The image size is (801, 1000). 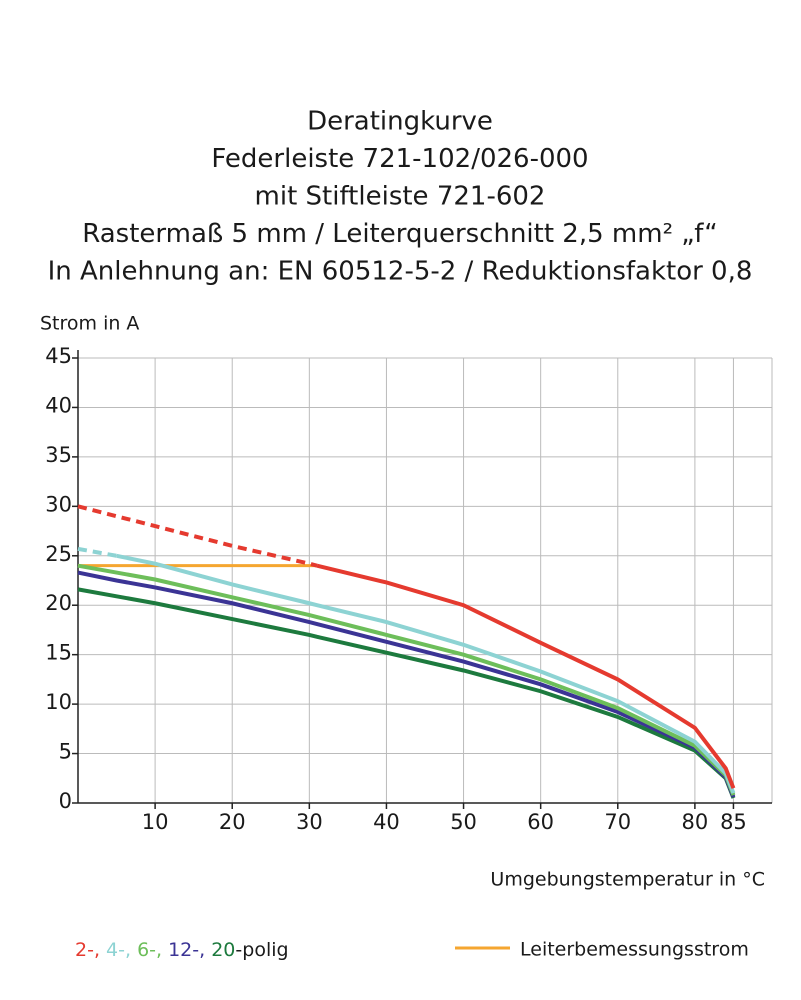 I want to click on legend-suffix: -polig, so click(x=261, y=950).